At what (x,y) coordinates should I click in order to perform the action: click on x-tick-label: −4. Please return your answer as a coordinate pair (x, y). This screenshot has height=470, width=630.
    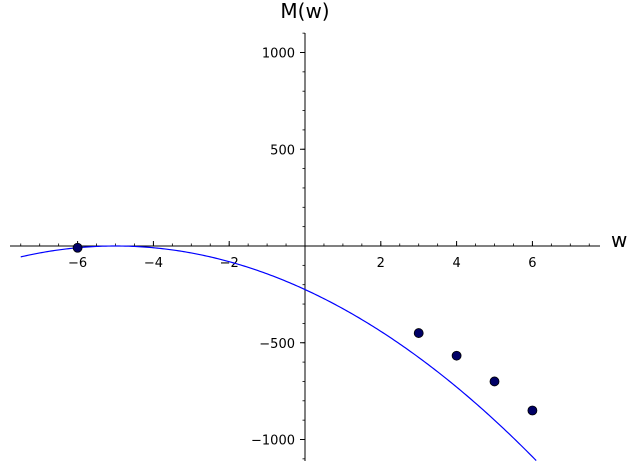
    Looking at the image, I should click on (153, 263).